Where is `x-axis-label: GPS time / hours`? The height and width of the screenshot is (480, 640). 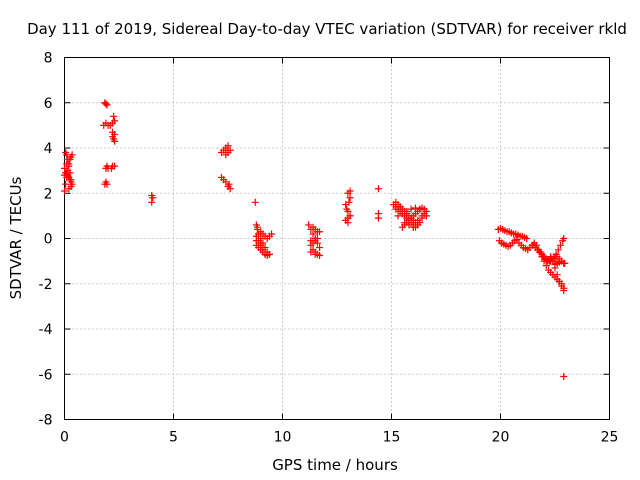
x-axis-label: GPS time / hours is located at coordinates (335, 465).